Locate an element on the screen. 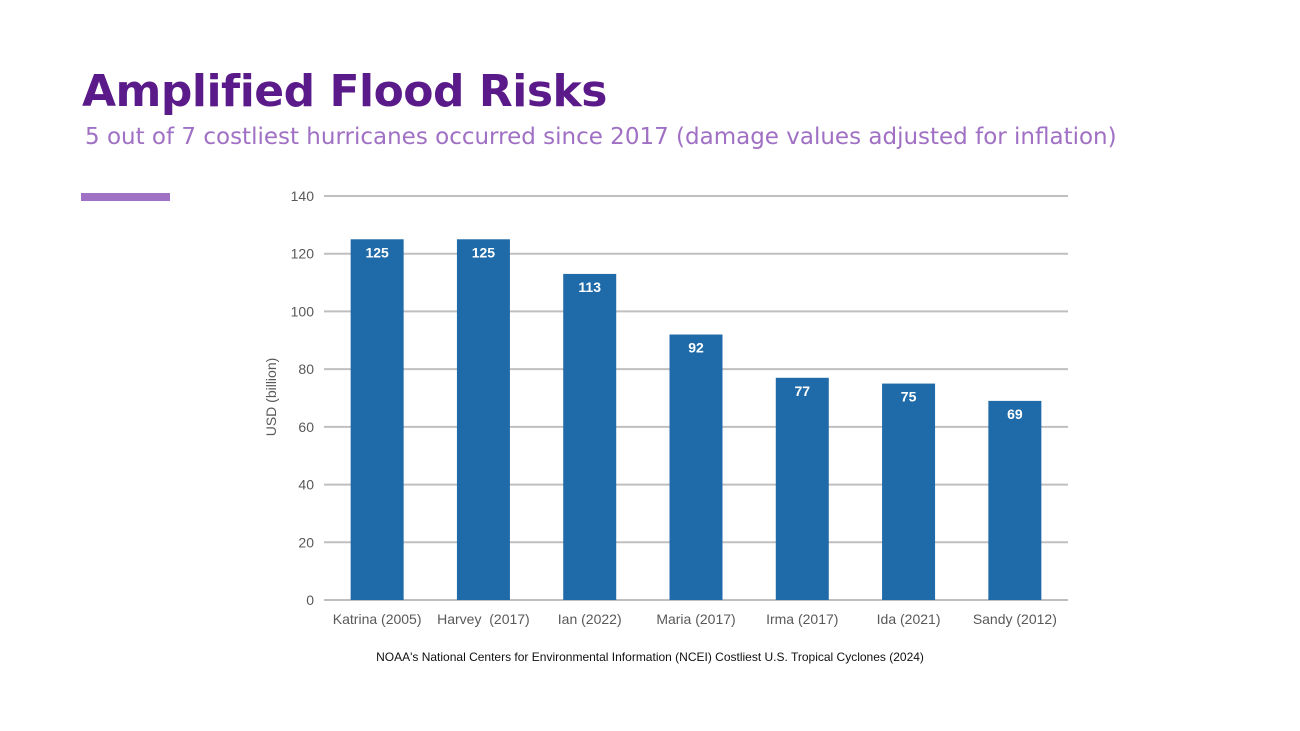  data-label: 113 is located at coordinates (589, 287).